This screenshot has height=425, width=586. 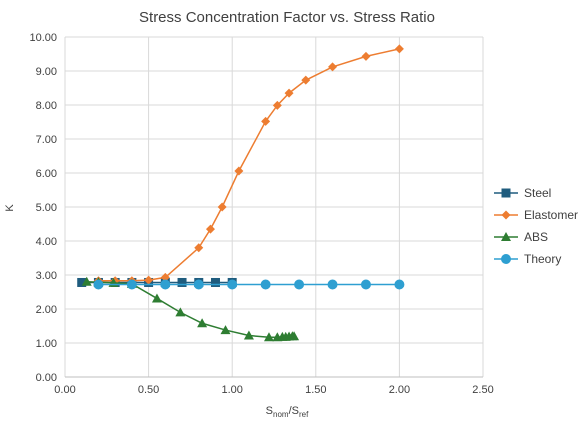 What do you see at coordinates (43, 38) in the screenshot?
I see `y-tick-label: 10.00` at bounding box center [43, 38].